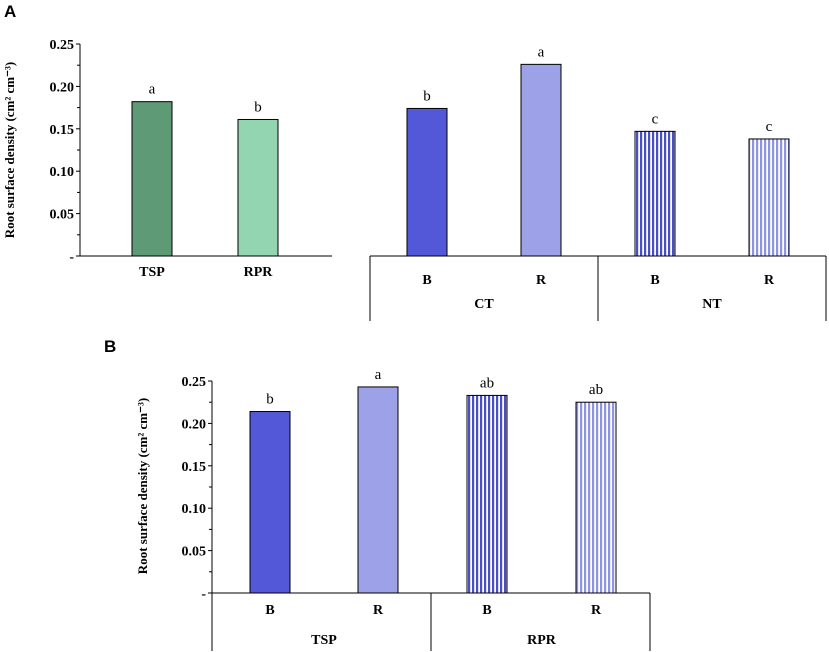  I want to click on category-label: RPR, so click(259, 272).